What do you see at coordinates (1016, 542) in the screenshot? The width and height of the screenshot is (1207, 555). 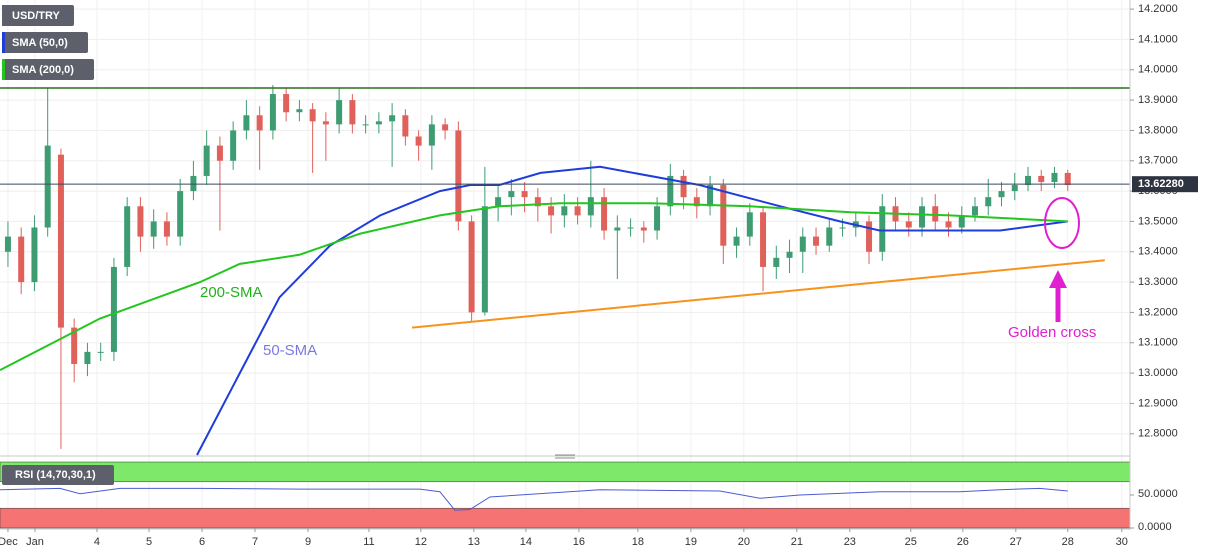 I see `x-tick-label: 27` at bounding box center [1016, 542].